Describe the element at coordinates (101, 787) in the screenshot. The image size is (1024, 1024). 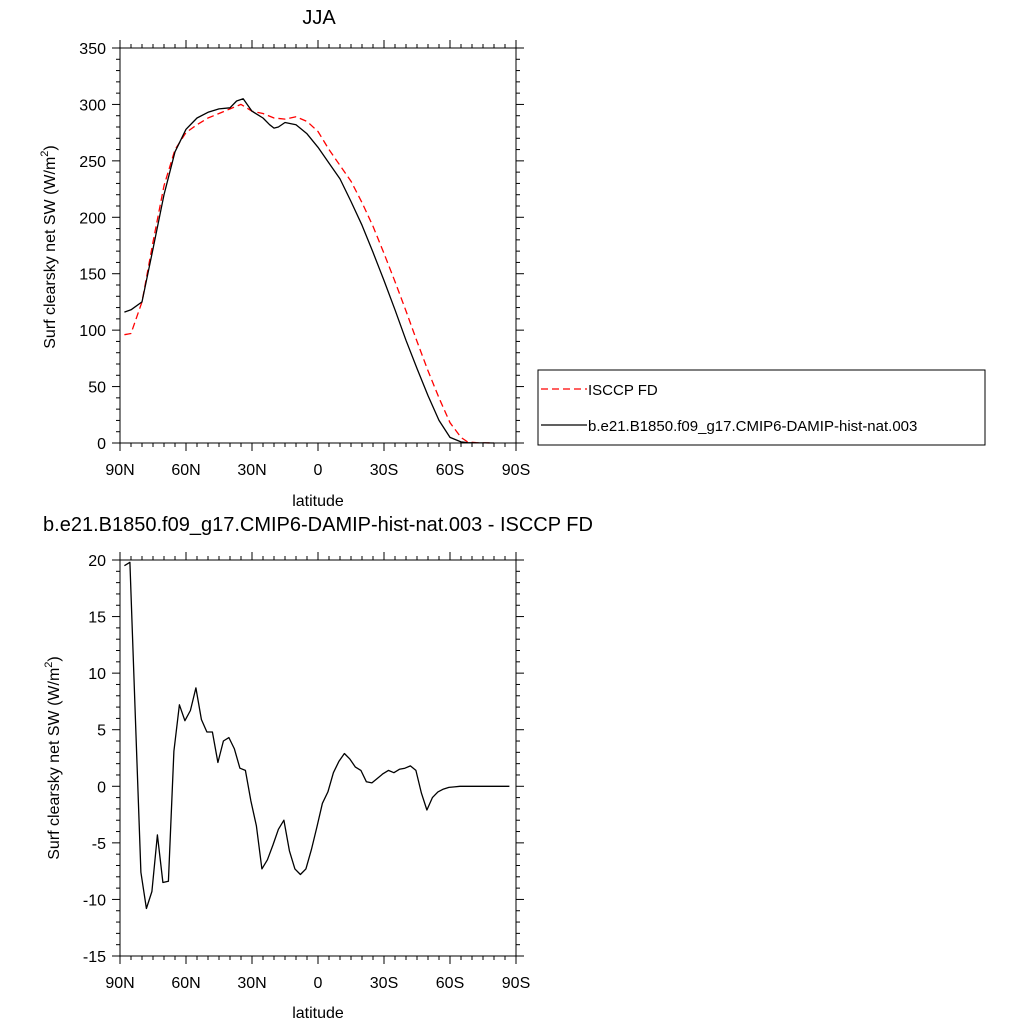
I see `bottom-y-tick-label: 0` at that location.